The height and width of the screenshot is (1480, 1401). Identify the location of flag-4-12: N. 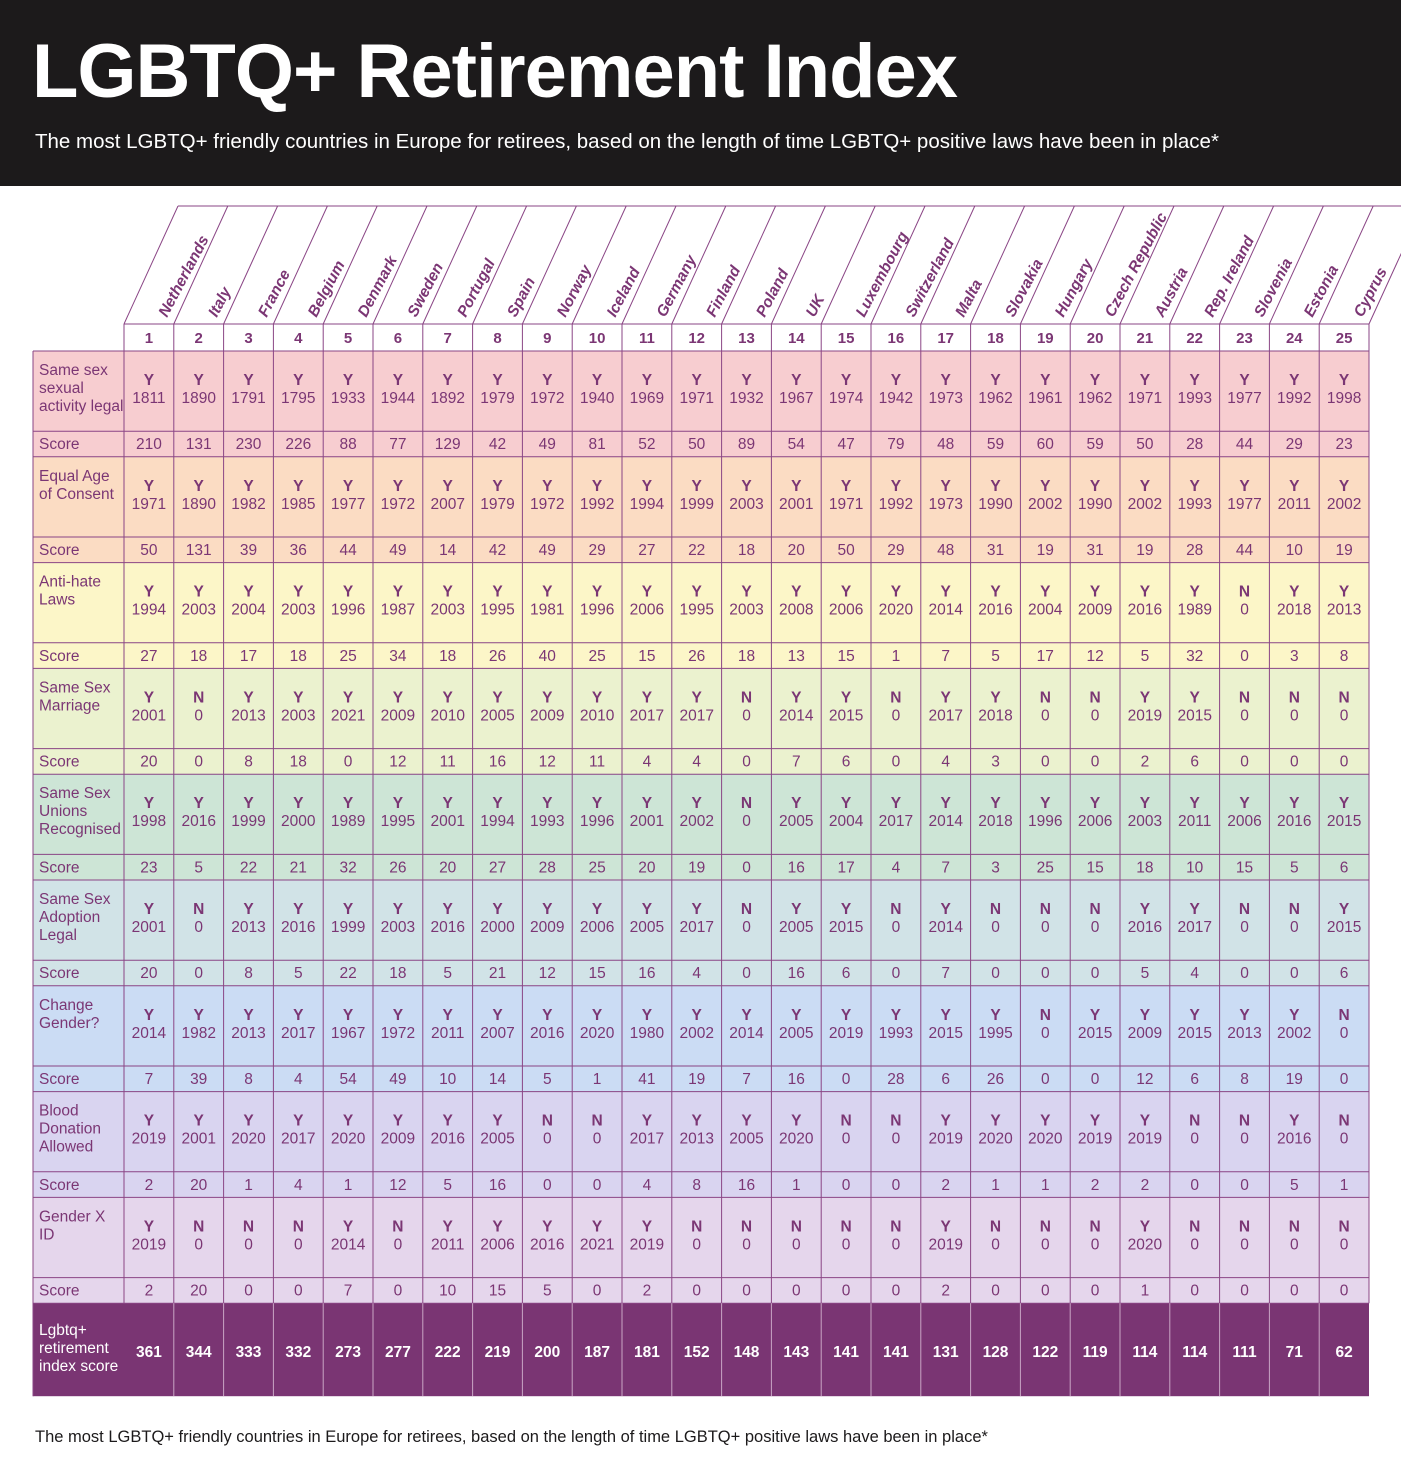
(746, 803).